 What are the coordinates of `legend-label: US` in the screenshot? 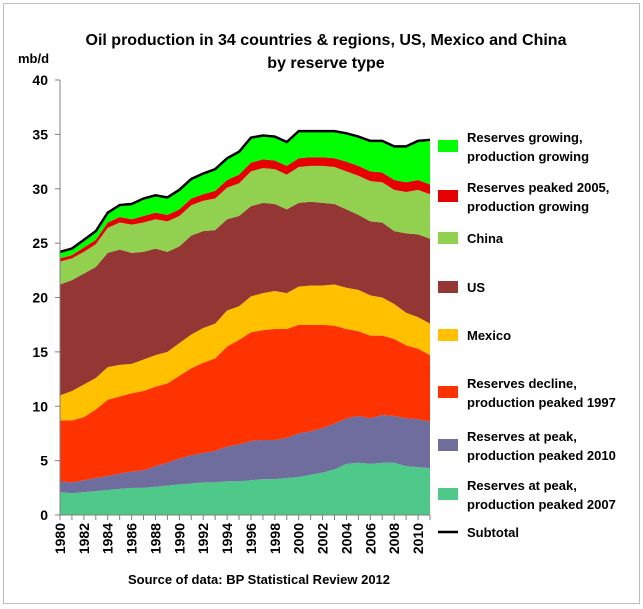 It's located at (476, 287).